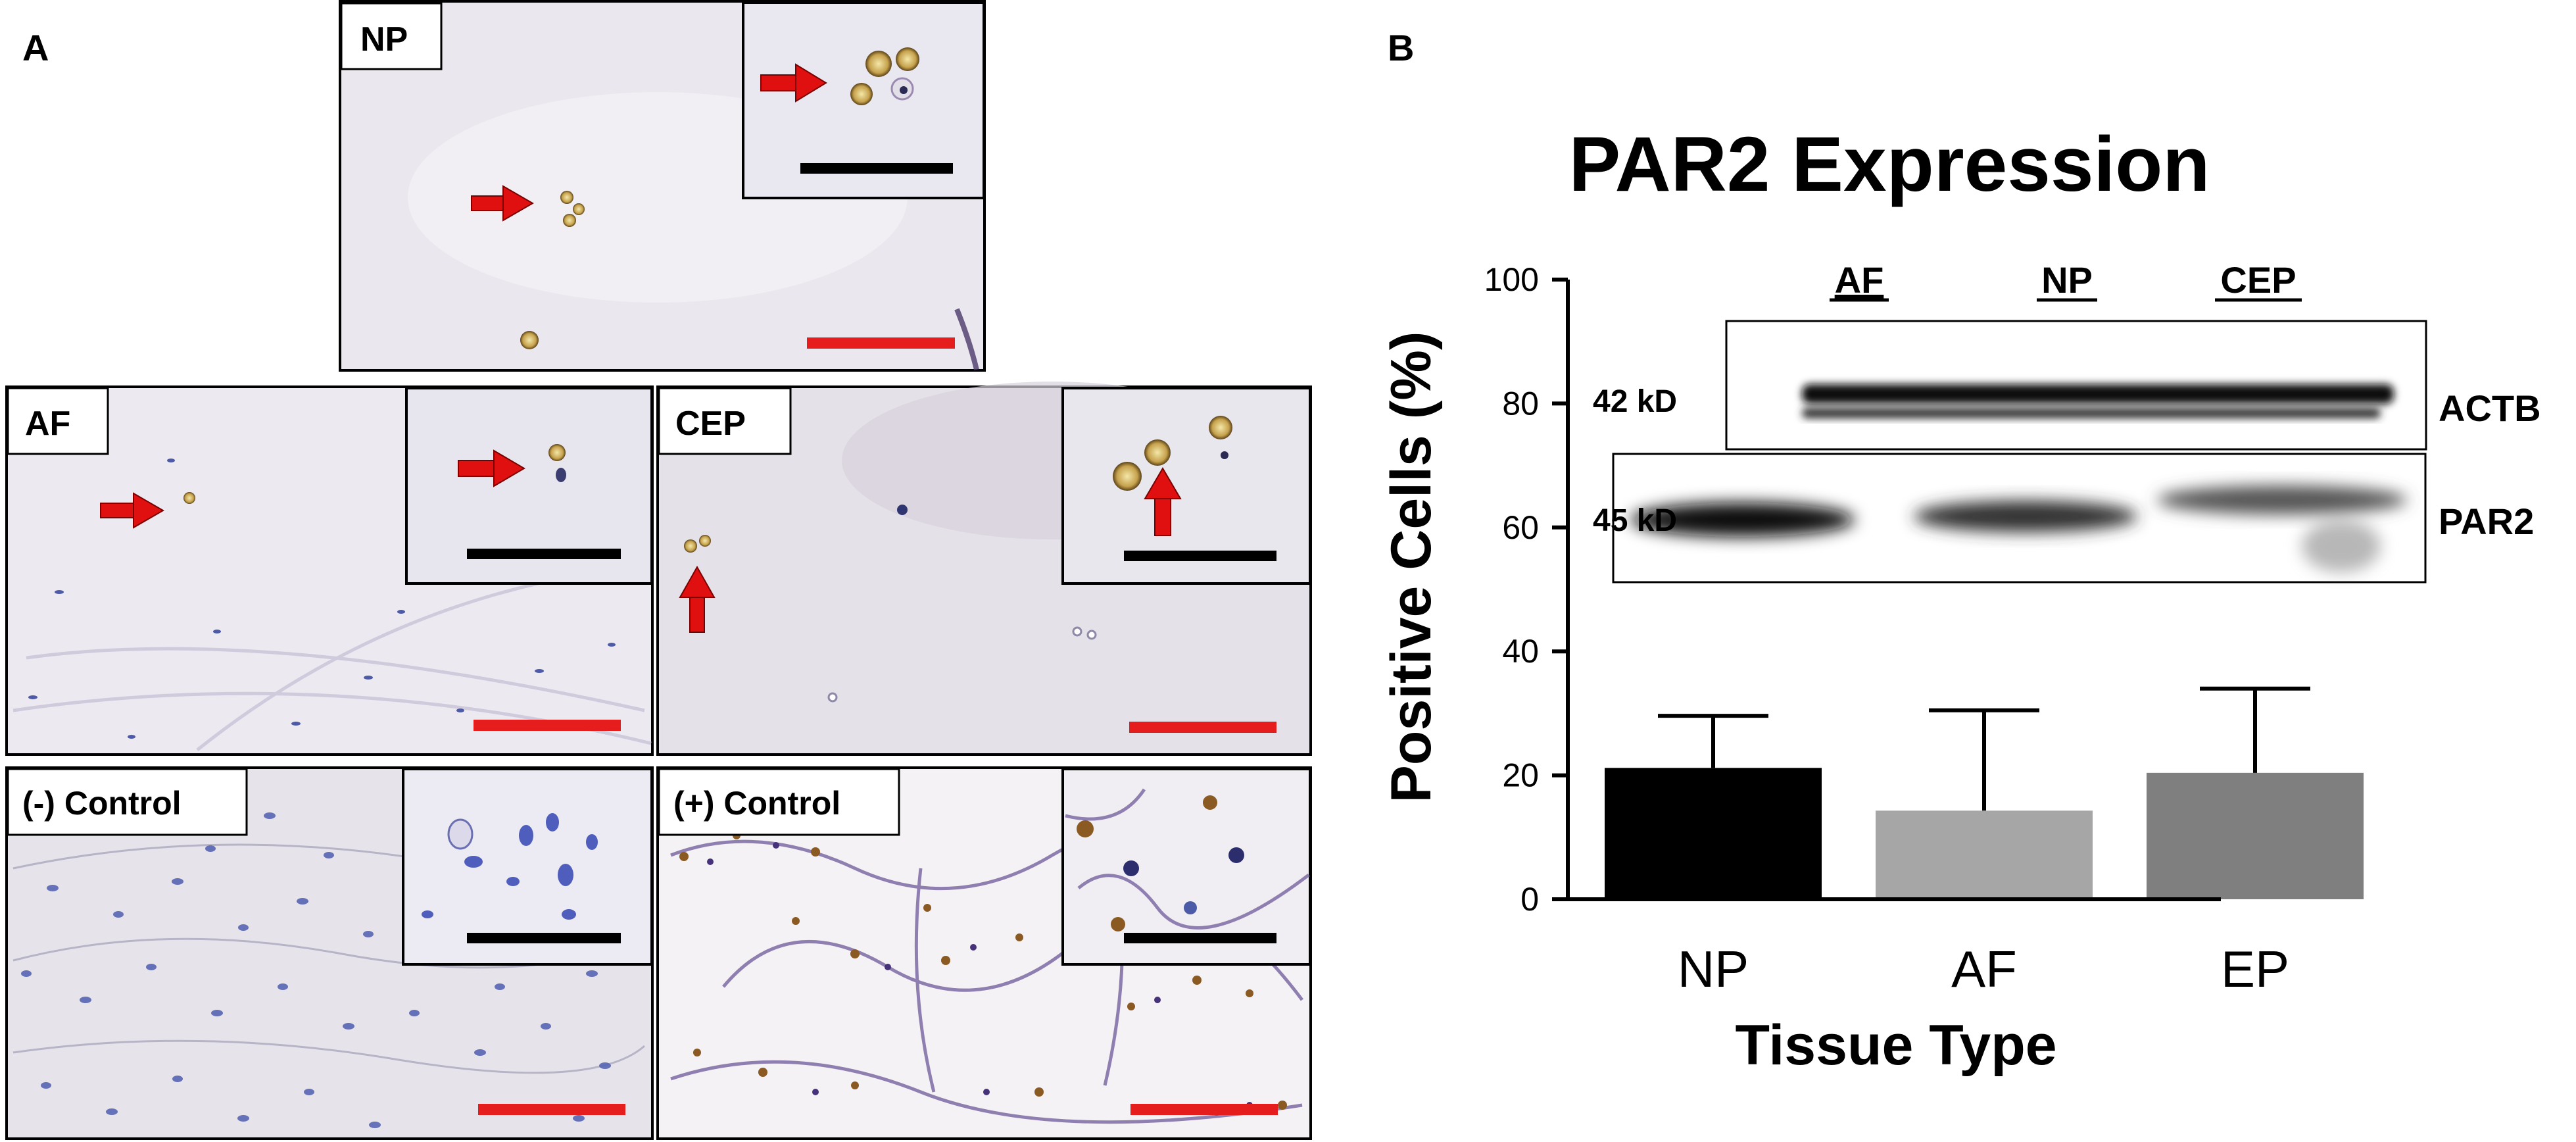  I want to click on band-size-label: 45 kD, so click(1635, 520).